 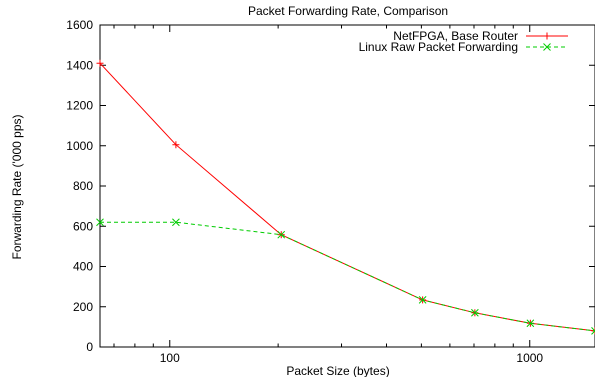 I want to click on y-tick-label: 1400, so click(x=79, y=65).